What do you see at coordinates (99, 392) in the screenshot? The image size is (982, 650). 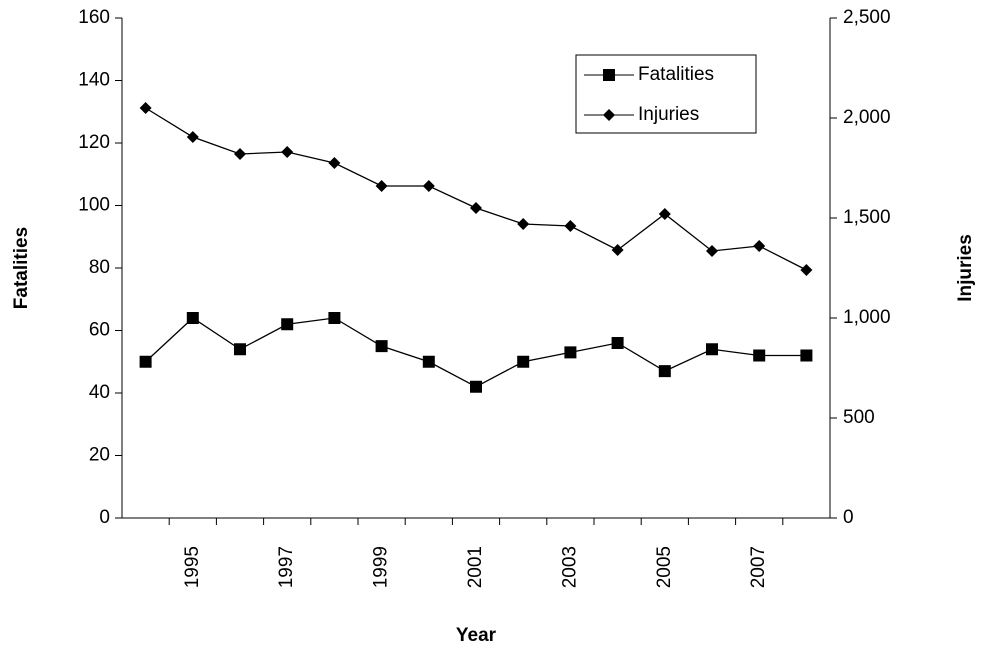 I see `y-tick-label: 40` at bounding box center [99, 392].